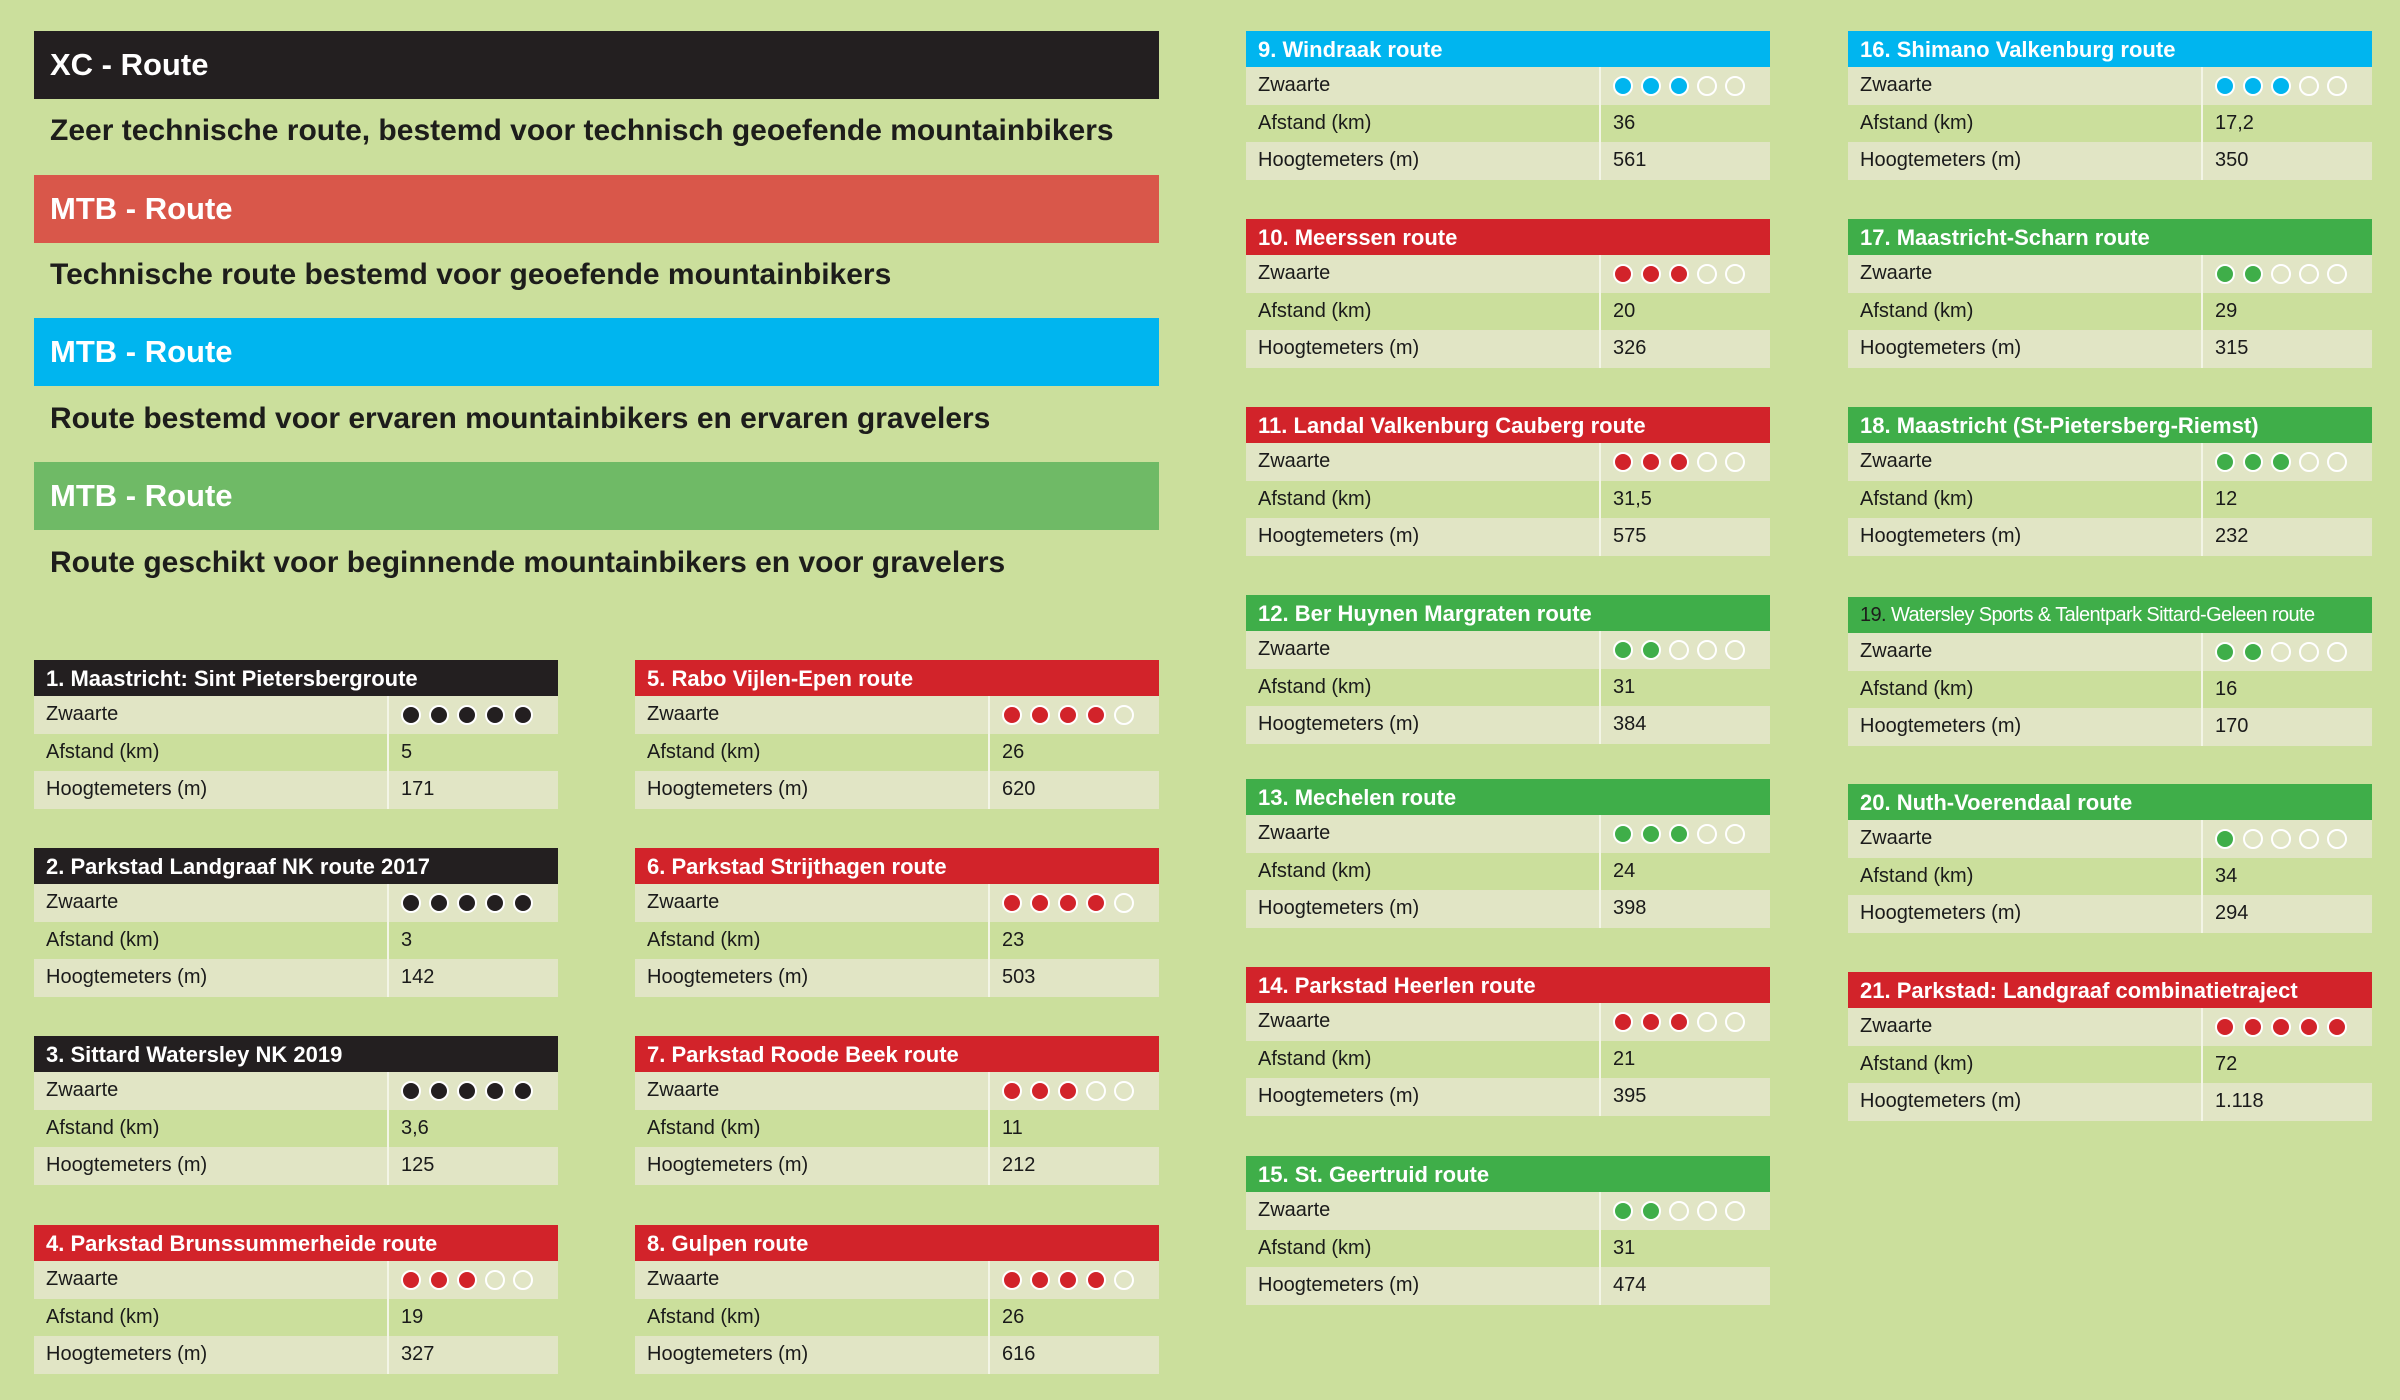 Image resolution: width=2400 pixels, height=1400 pixels. What do you see at coordinates (2014, 802) in the screenshot?
I see `route-name: Nuth-Voerendaal route` at bounding box center [2014, 802].